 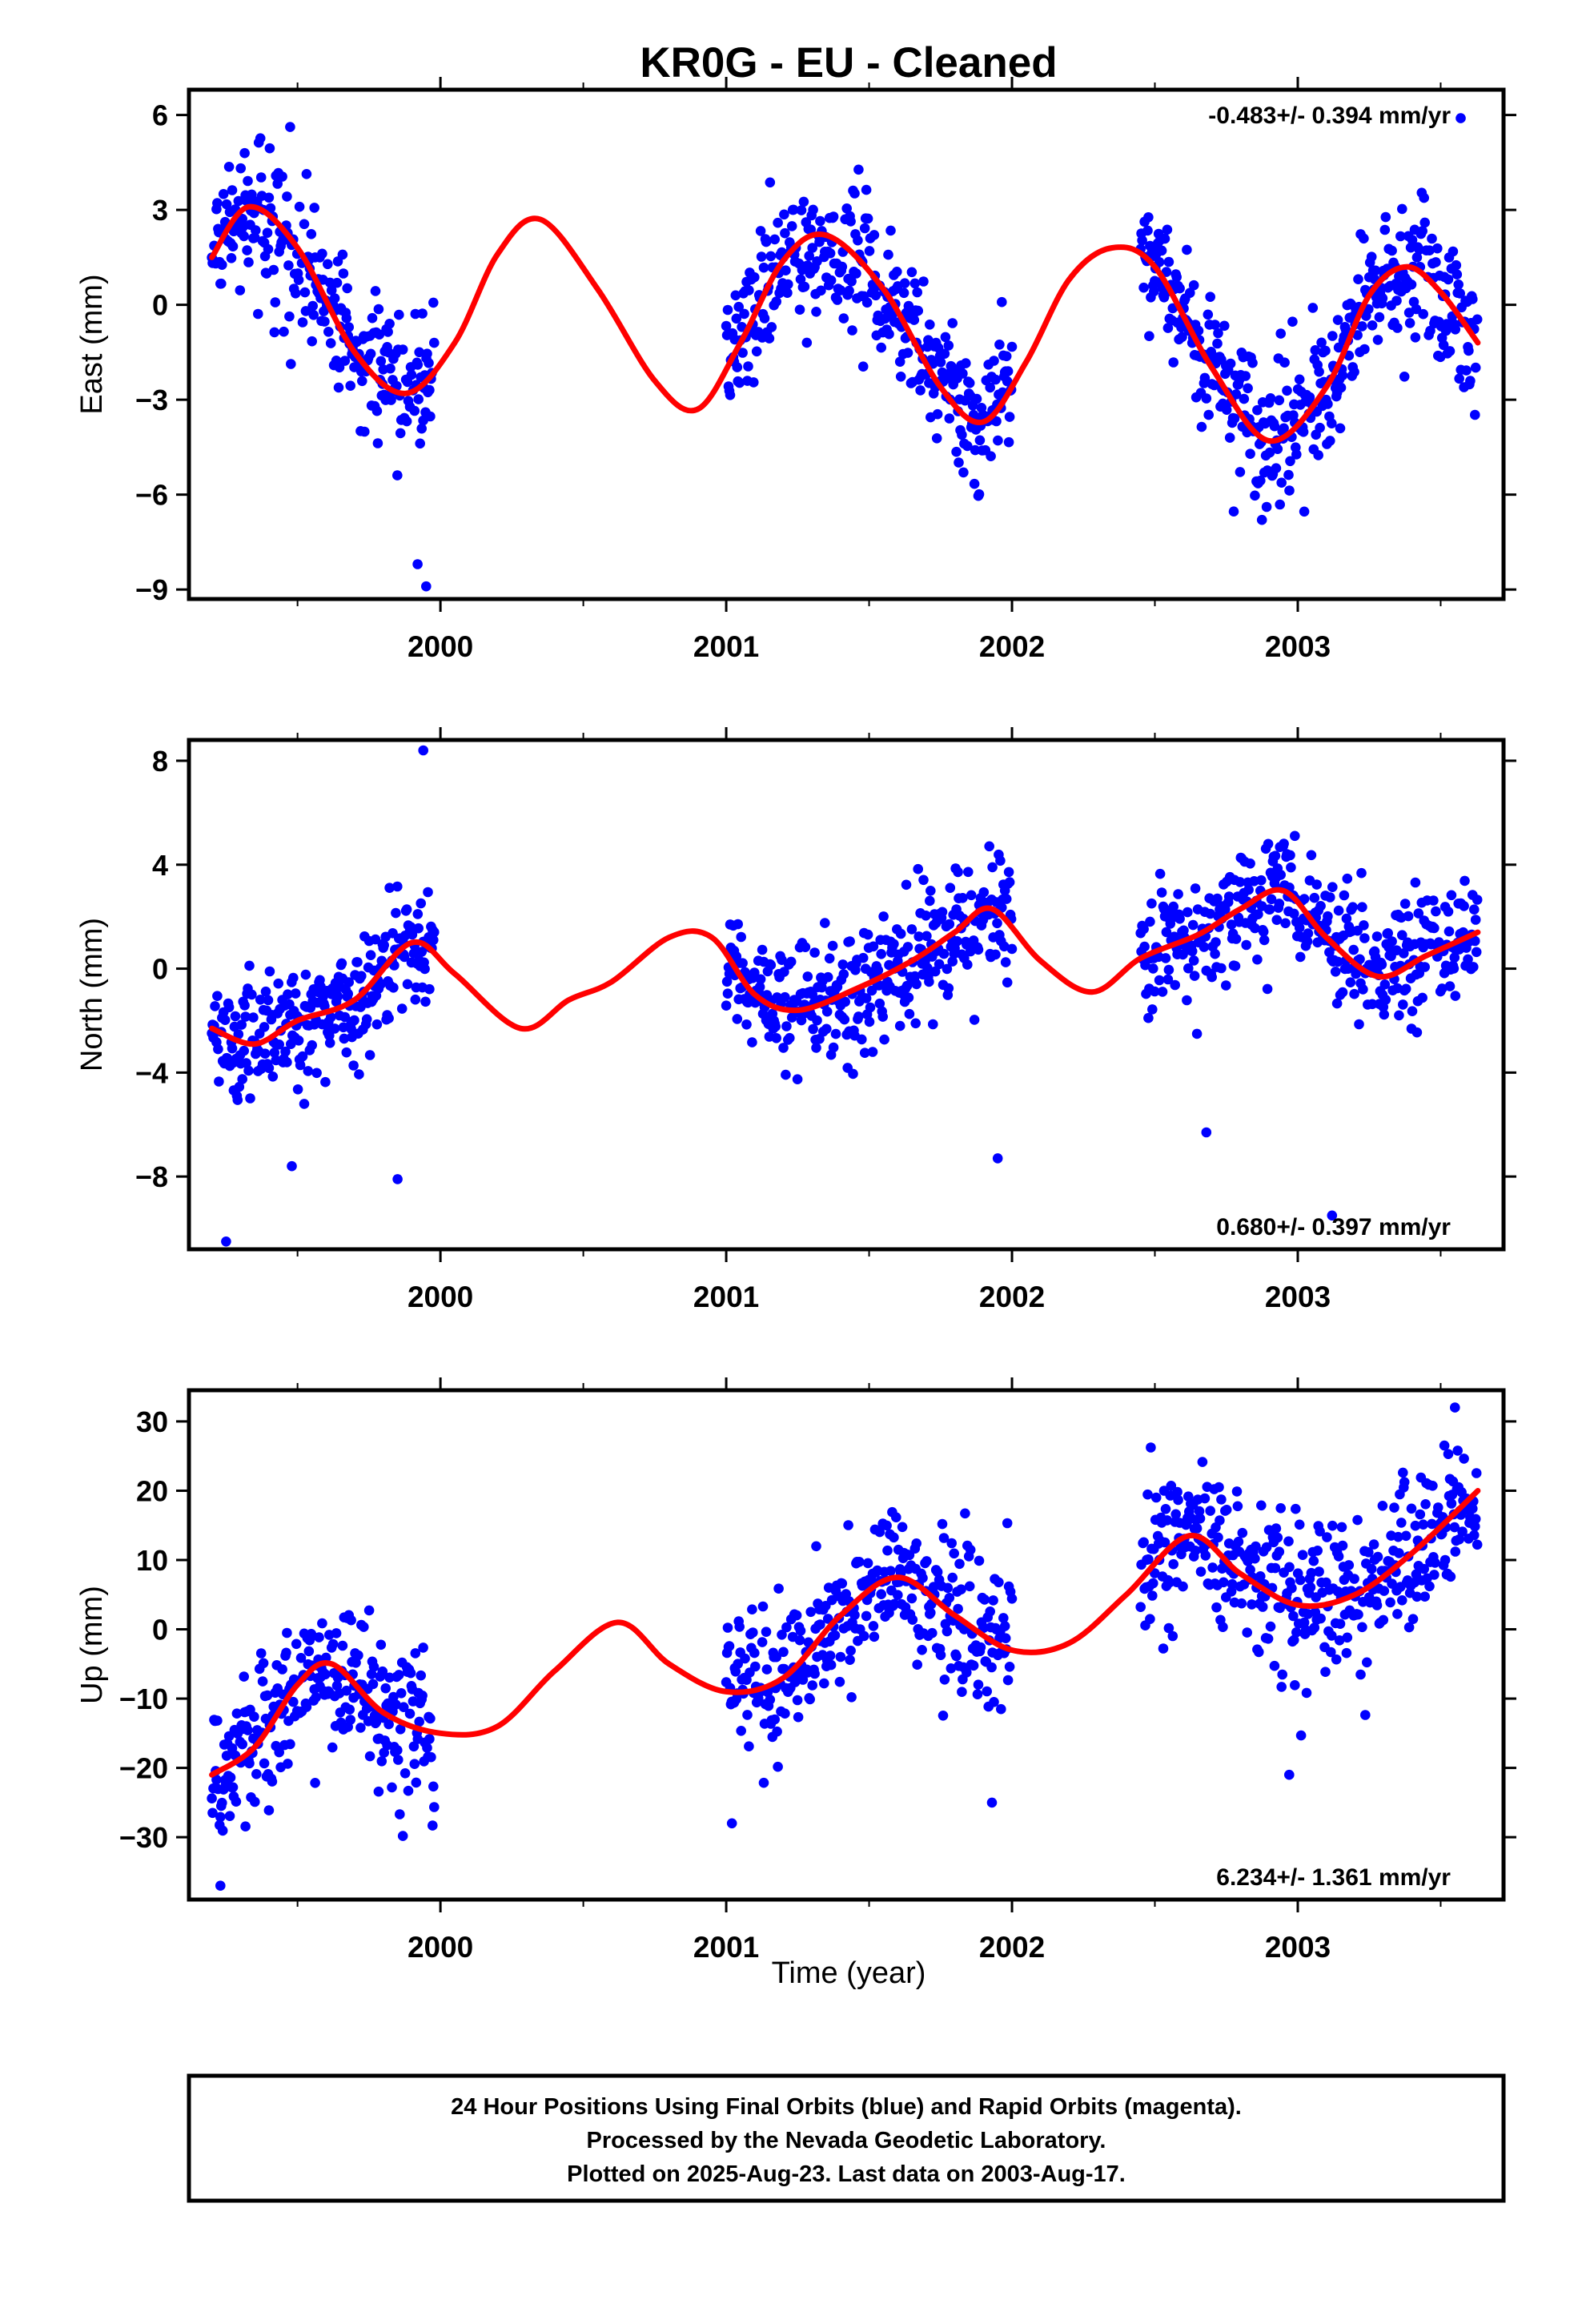 I want to click on east-rate-label: -0.483+/- 0.394 mm/yr, so click(x=1329, y=116).